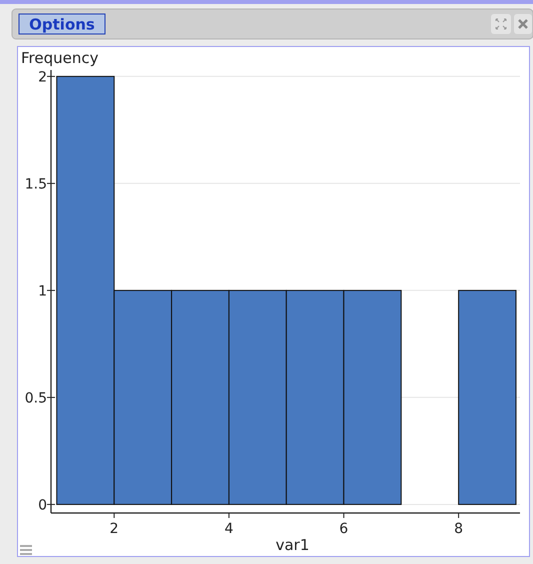 The image size is (533, 564). What do you see at coordinates (114, 529) in the screenshot?
I see `x-tick-label: 2` at bounding box center [114, 529].